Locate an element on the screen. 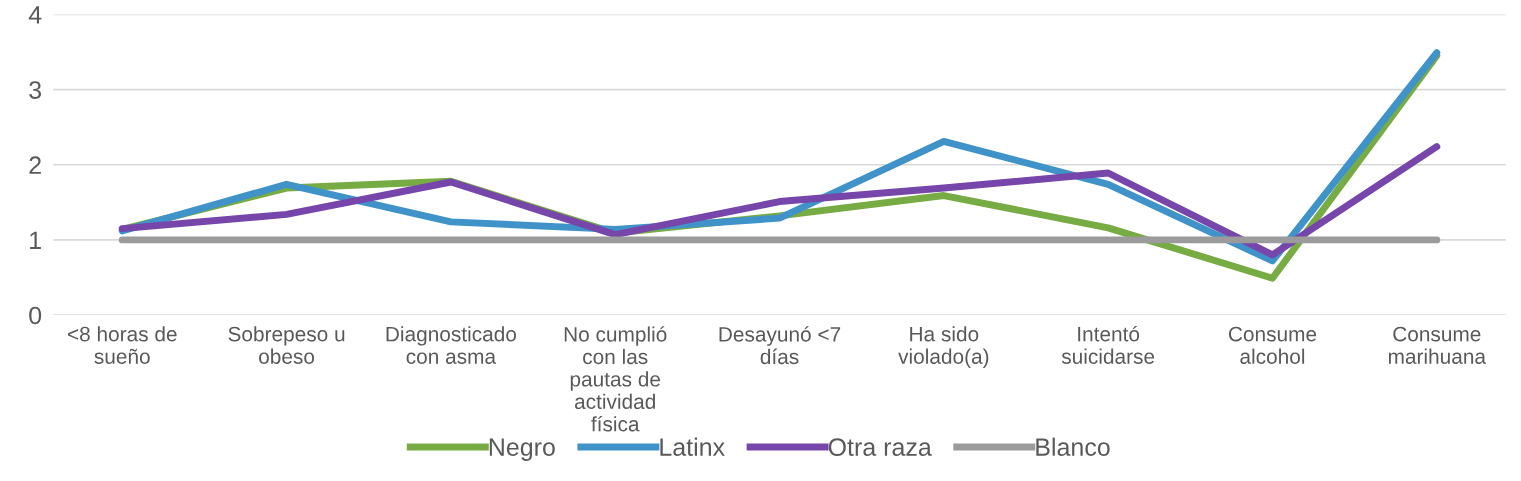 The width and height of the screenshot is (1521, 481). x-tick-label: Consume marihuana is located at coordinates (1437, 345).